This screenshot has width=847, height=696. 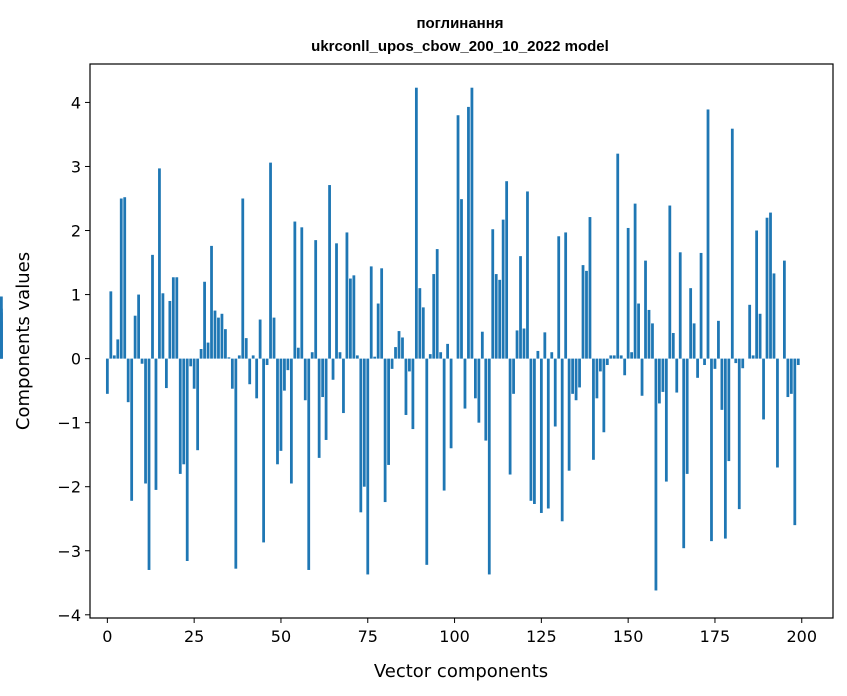 What do you see at coordinates (628, 636) in the screenshot?
I see `x-tick-label-150: 150` at bounding box center [628, 636].